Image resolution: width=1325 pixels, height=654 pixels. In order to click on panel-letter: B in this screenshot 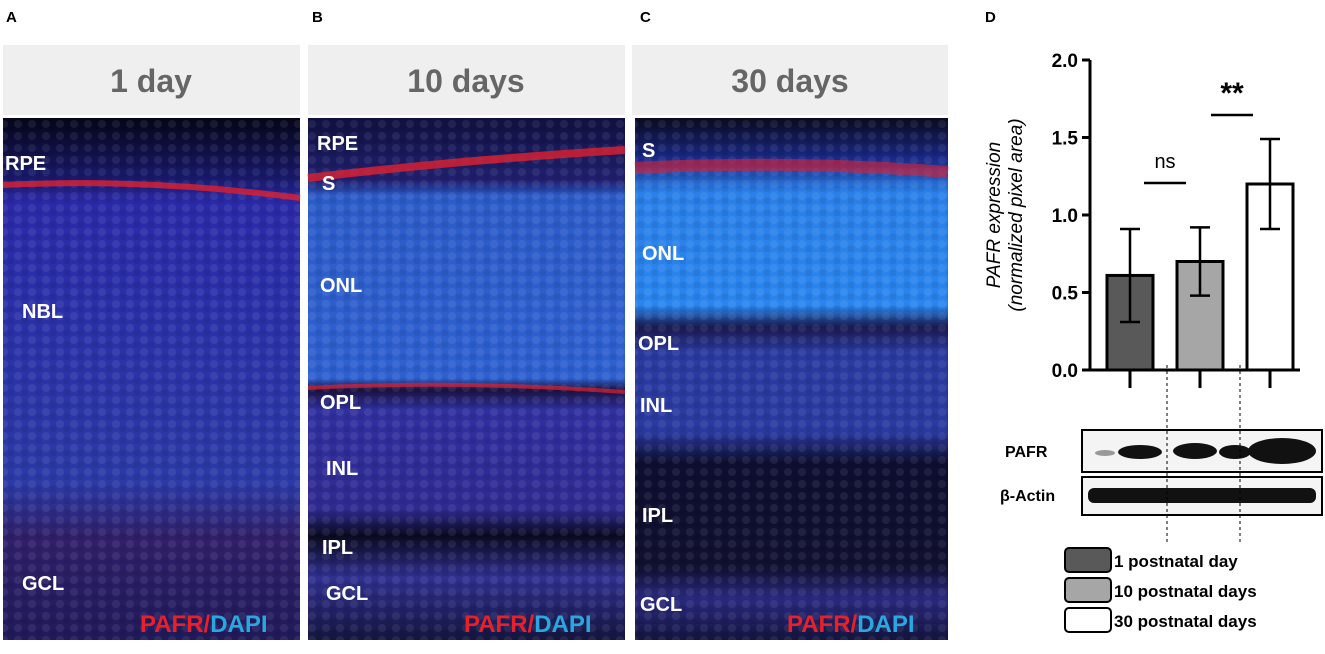, I will do `click(317, 17)`.